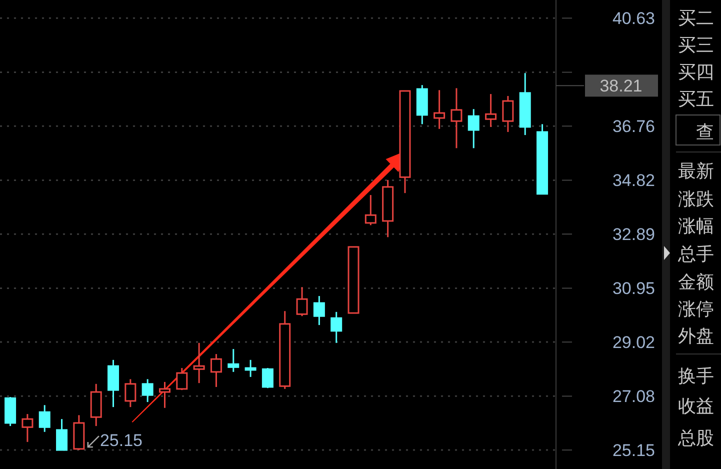 The image size is (721, 469). Describe the element at coordinates (633, 126) in the screenshot. I see `y-tick-label: 36.76` at that location.